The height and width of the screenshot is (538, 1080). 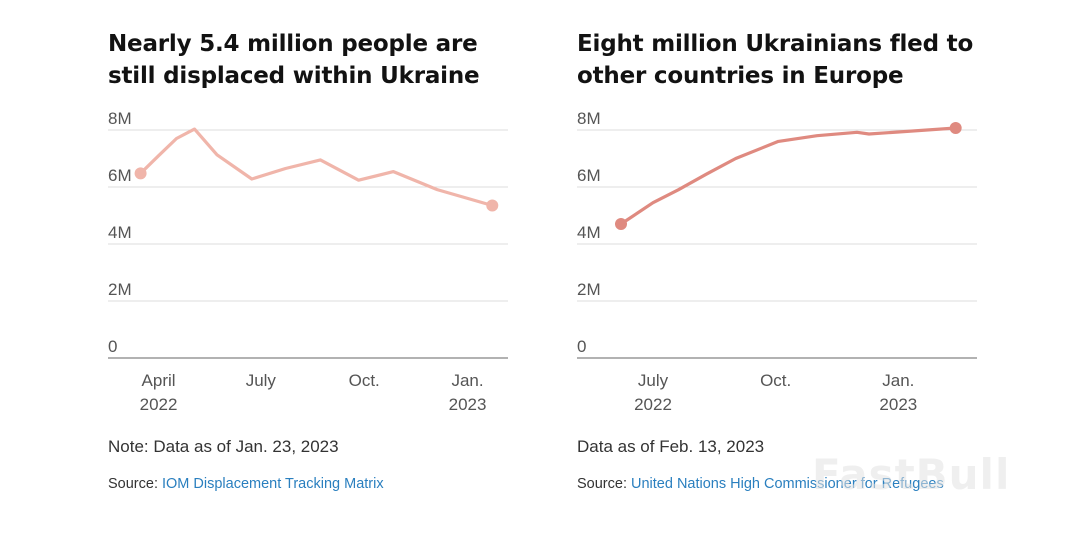 I want to click on chart-source: Source: IOM Displacement Tracking Matrix, so click(x=246, y=484).